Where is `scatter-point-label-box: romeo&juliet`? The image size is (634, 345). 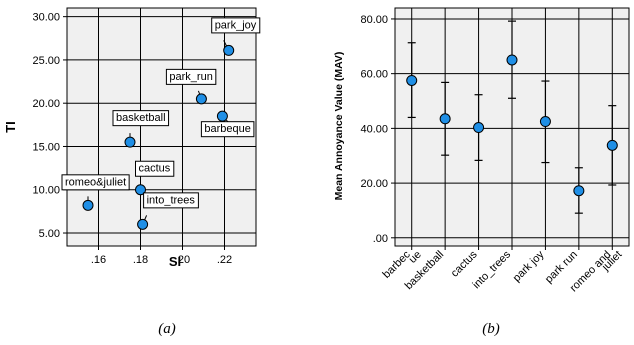
scatter-point-label-box: romeo&juliet is located at coordinates (95, 182).